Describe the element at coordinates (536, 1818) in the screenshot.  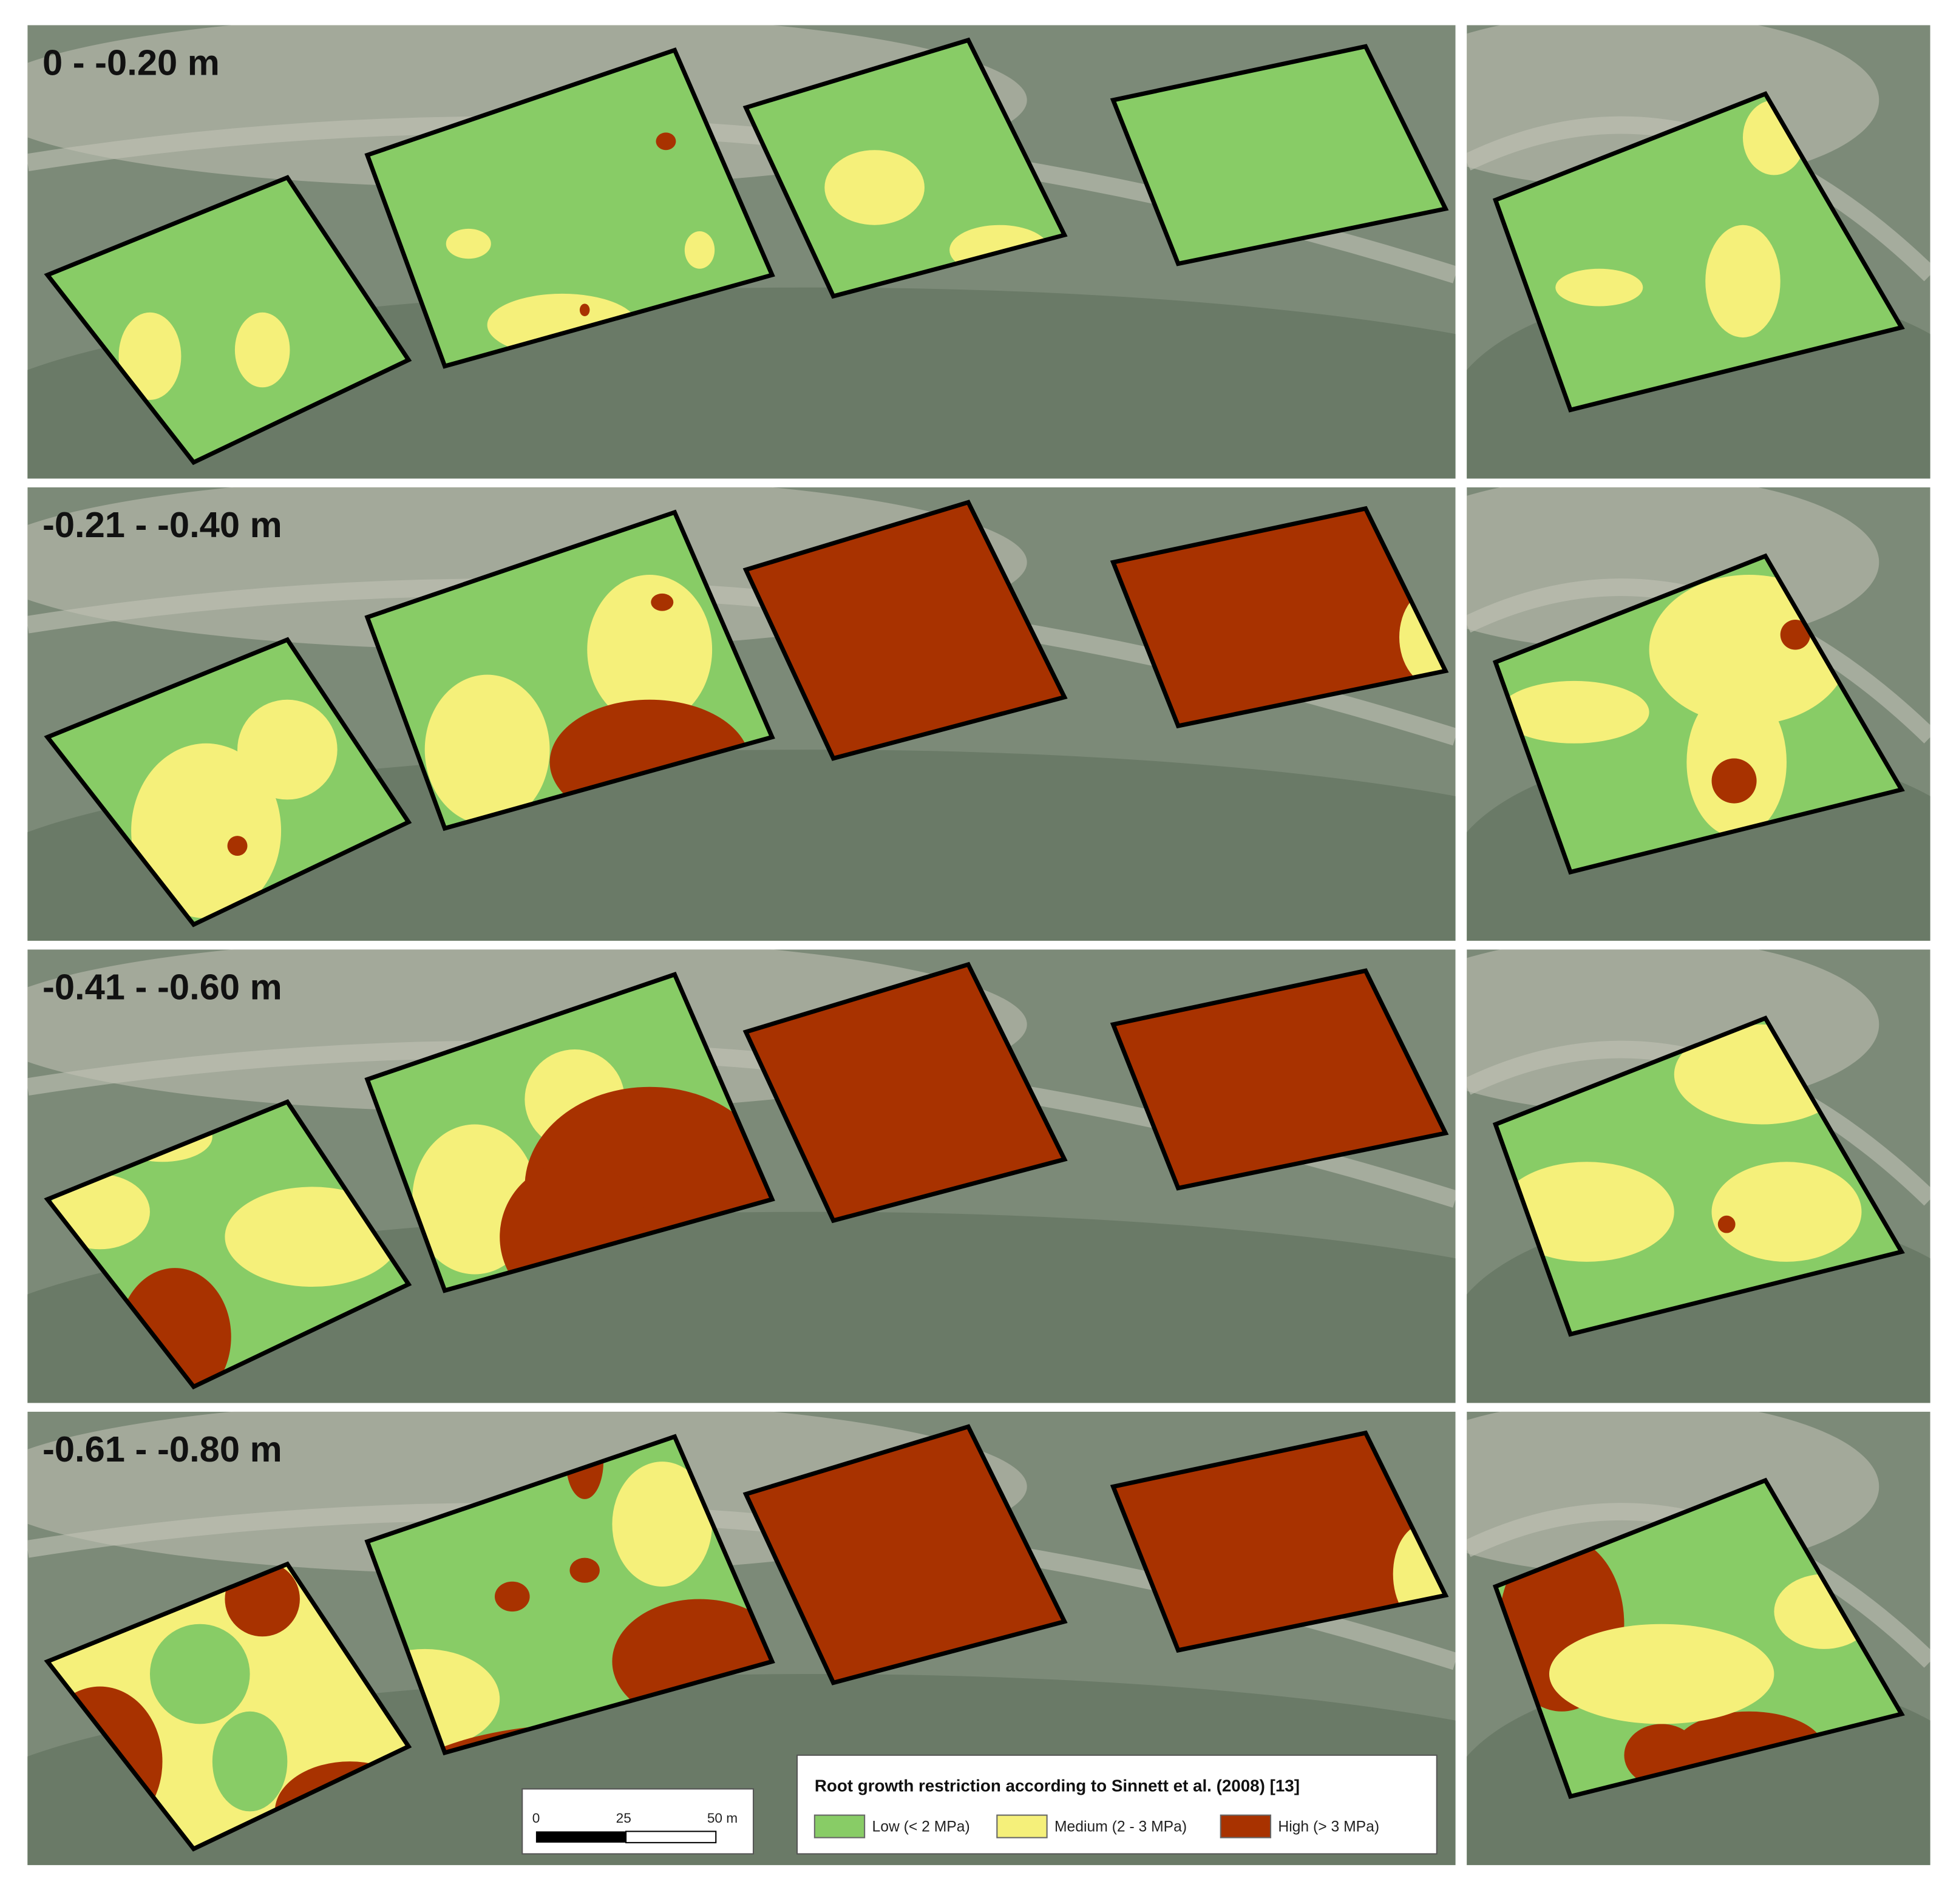
I see `scale-label: 0` at that location.